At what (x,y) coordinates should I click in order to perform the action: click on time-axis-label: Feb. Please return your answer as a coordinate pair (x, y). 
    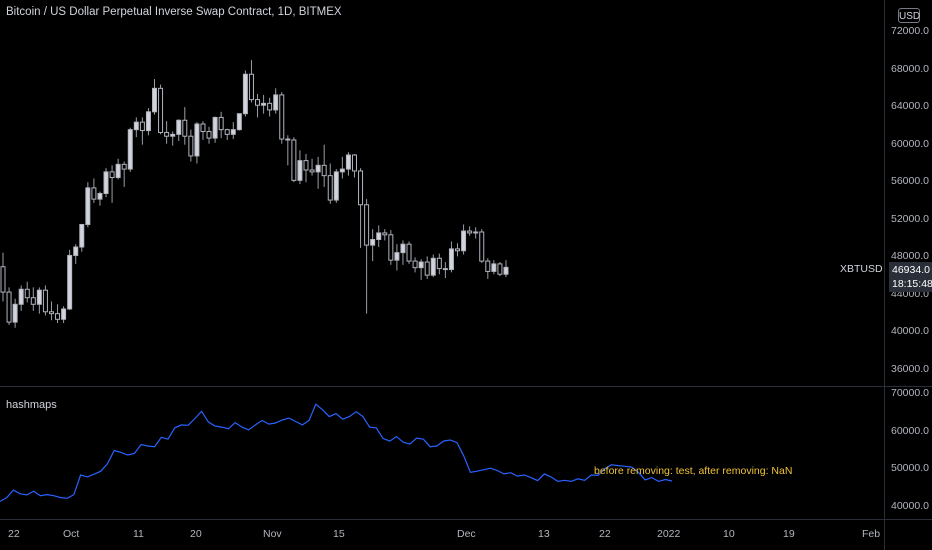
    Looking at the image, I should click on (871, 534).